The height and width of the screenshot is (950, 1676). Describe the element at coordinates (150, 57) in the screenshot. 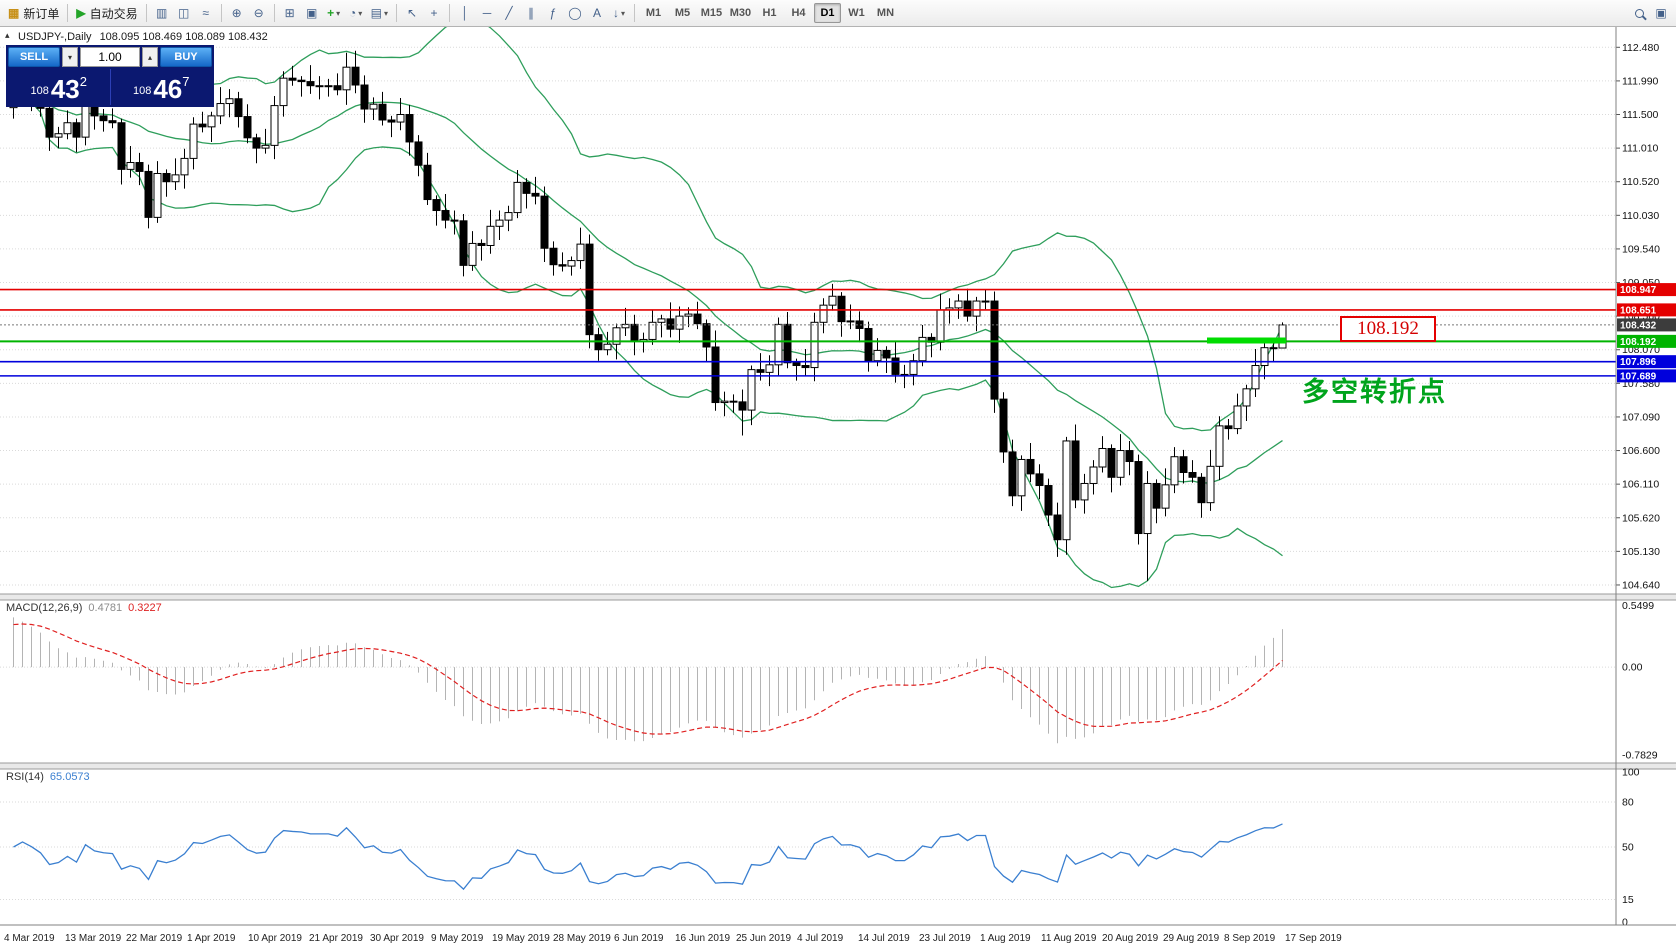

I see `volume-up-button: ▴` at that location.